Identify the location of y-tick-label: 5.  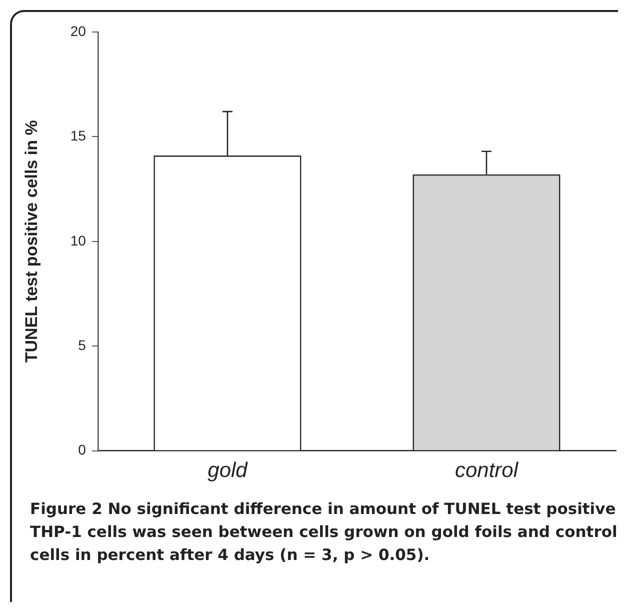
(82, 344).